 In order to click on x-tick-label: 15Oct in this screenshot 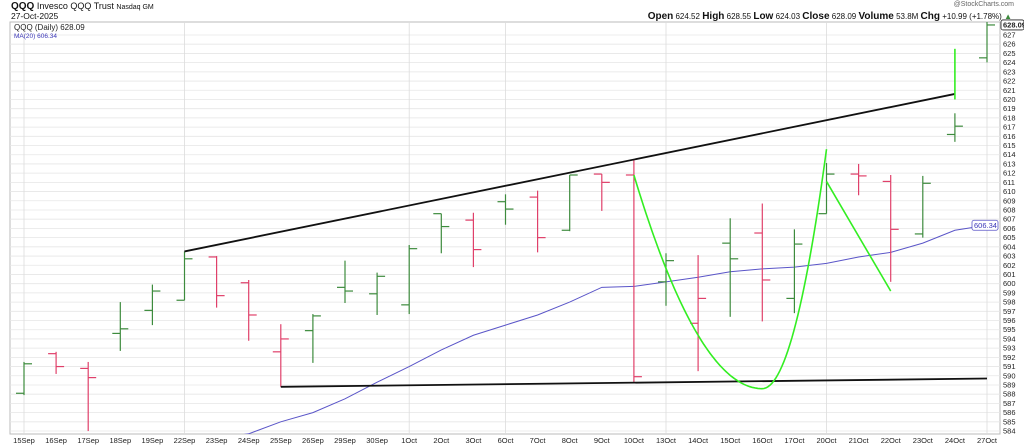, I will do `click(730, 440)`.